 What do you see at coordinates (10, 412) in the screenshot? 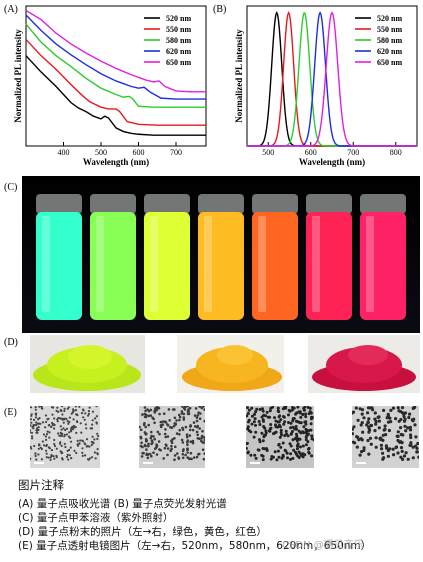
I see `panel-label-e: (E)` at bounding box center [10, 412].